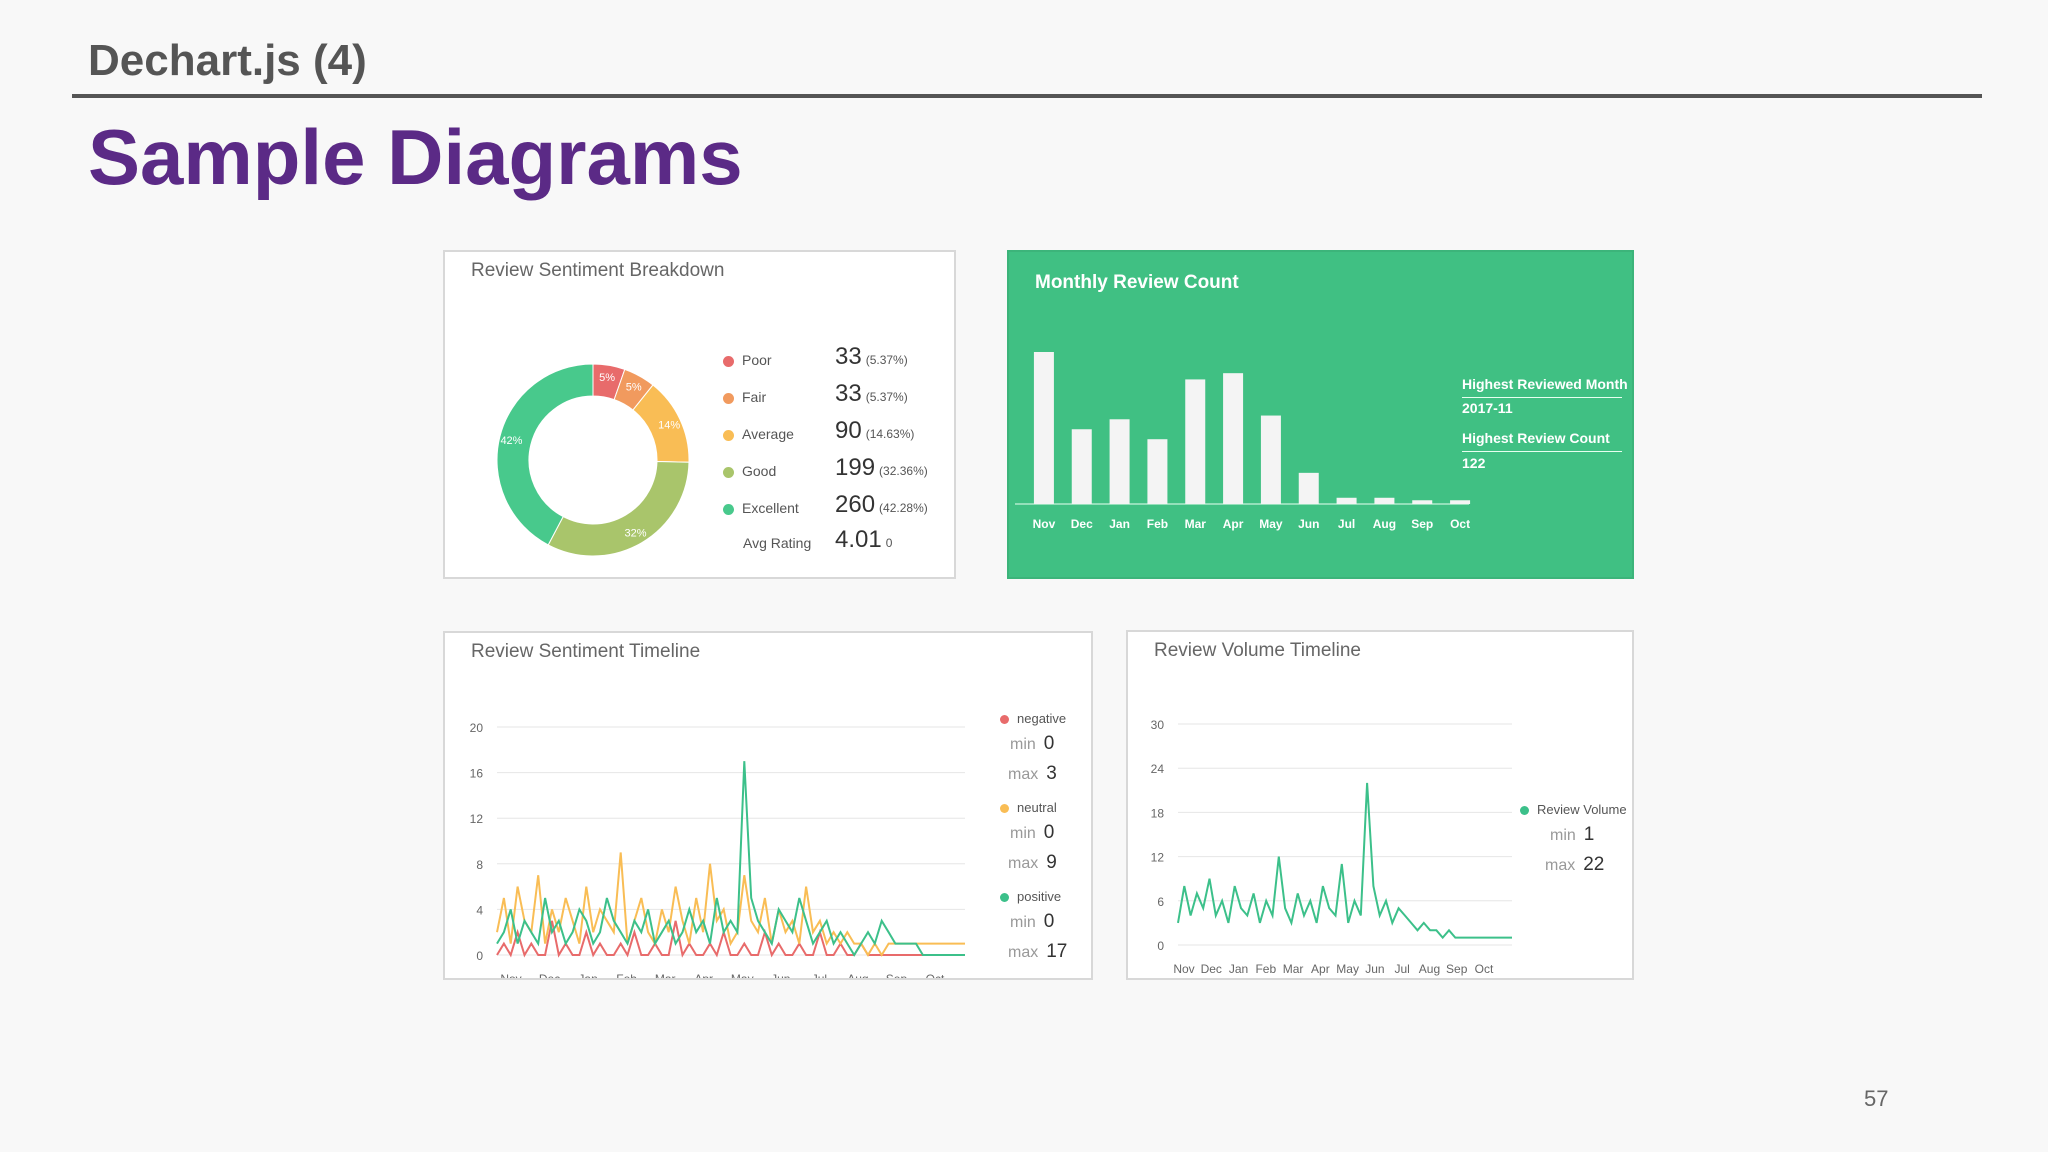  I want to click on legend-item-fair: Fair, so click(744, 397).